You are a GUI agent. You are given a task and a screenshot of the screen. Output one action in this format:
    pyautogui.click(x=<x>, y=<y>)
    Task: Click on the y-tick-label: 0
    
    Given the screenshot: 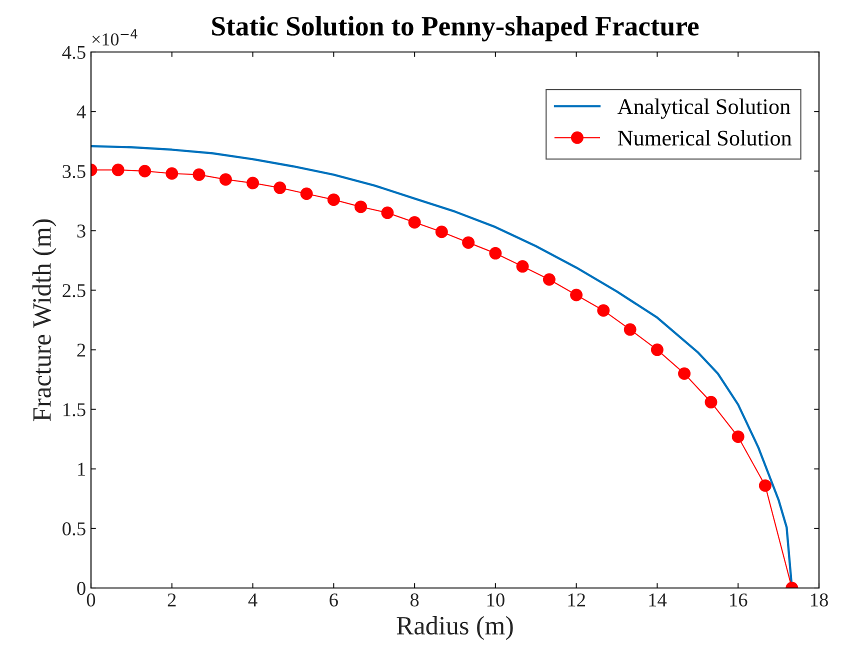 What is the action you would take?
    pyautogui.click(x=81, y=588)
    